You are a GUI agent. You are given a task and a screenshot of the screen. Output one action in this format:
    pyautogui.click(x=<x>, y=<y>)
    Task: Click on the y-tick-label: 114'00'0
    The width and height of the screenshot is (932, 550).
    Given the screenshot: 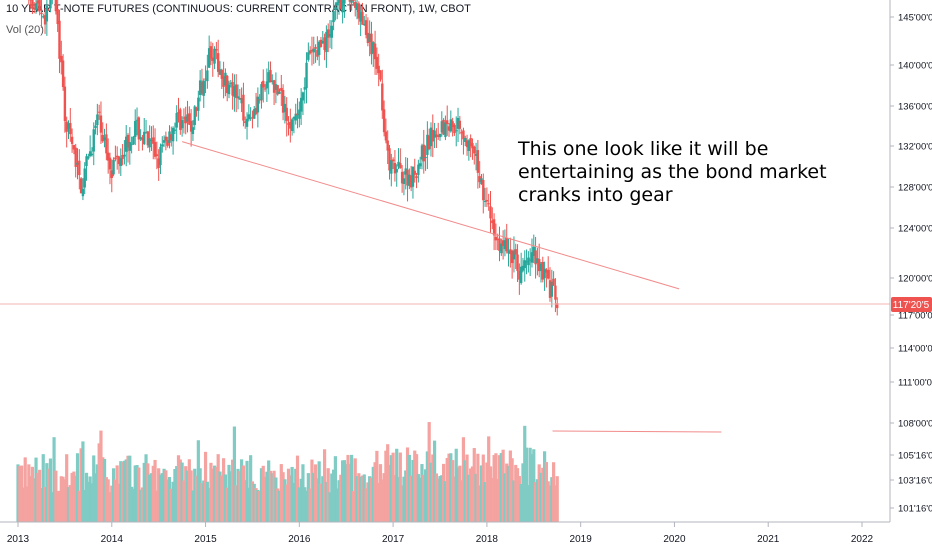 What is the action you would take?
    pyautogui.click(x=915, y=349)
    